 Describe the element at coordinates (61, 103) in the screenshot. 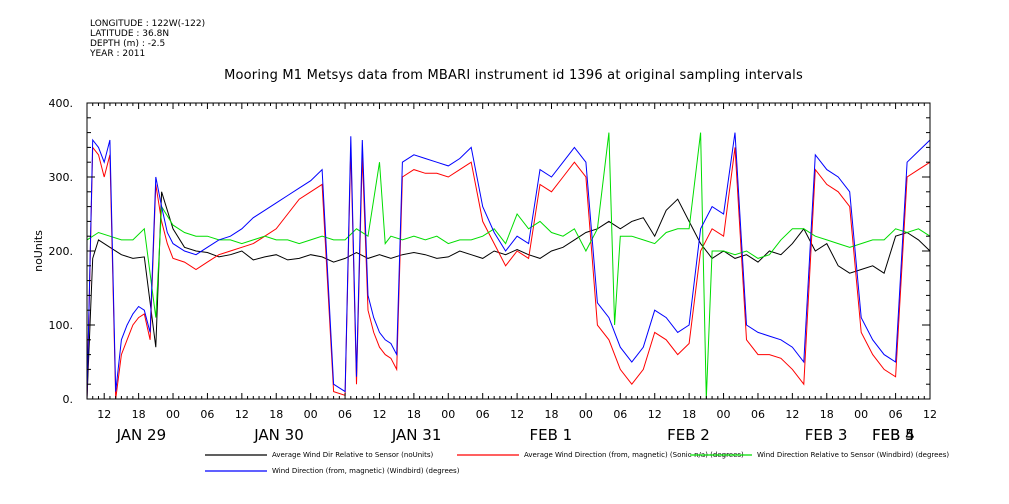

I see `y-tick-label: 400.` at that location.